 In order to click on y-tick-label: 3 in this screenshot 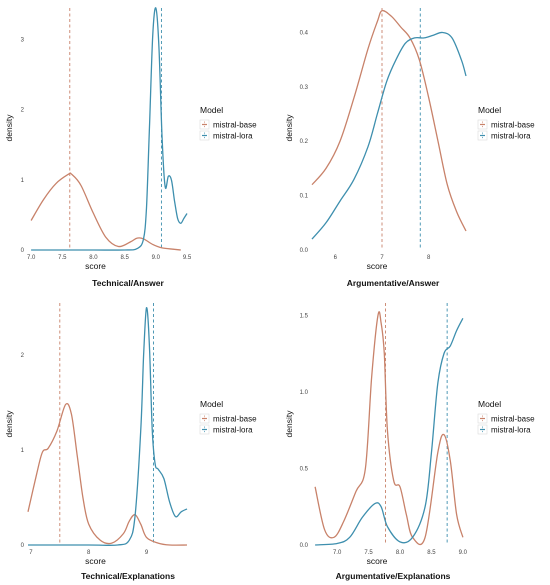, I will do `click(23, 41)`.